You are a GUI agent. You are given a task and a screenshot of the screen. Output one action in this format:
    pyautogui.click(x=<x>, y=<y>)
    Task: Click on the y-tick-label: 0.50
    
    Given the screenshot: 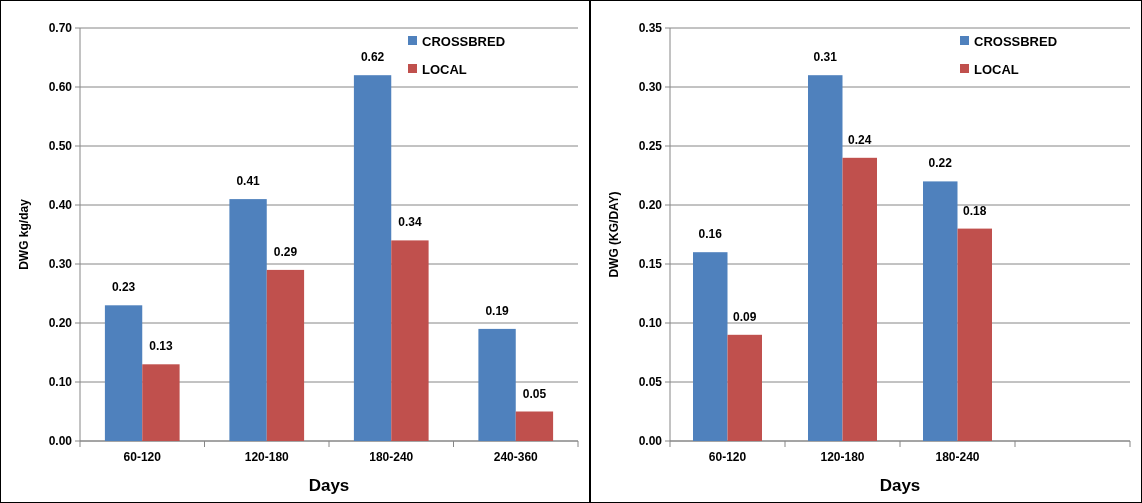 What is the action you would take?
    pyautogui.click(x=60, y=146)
    